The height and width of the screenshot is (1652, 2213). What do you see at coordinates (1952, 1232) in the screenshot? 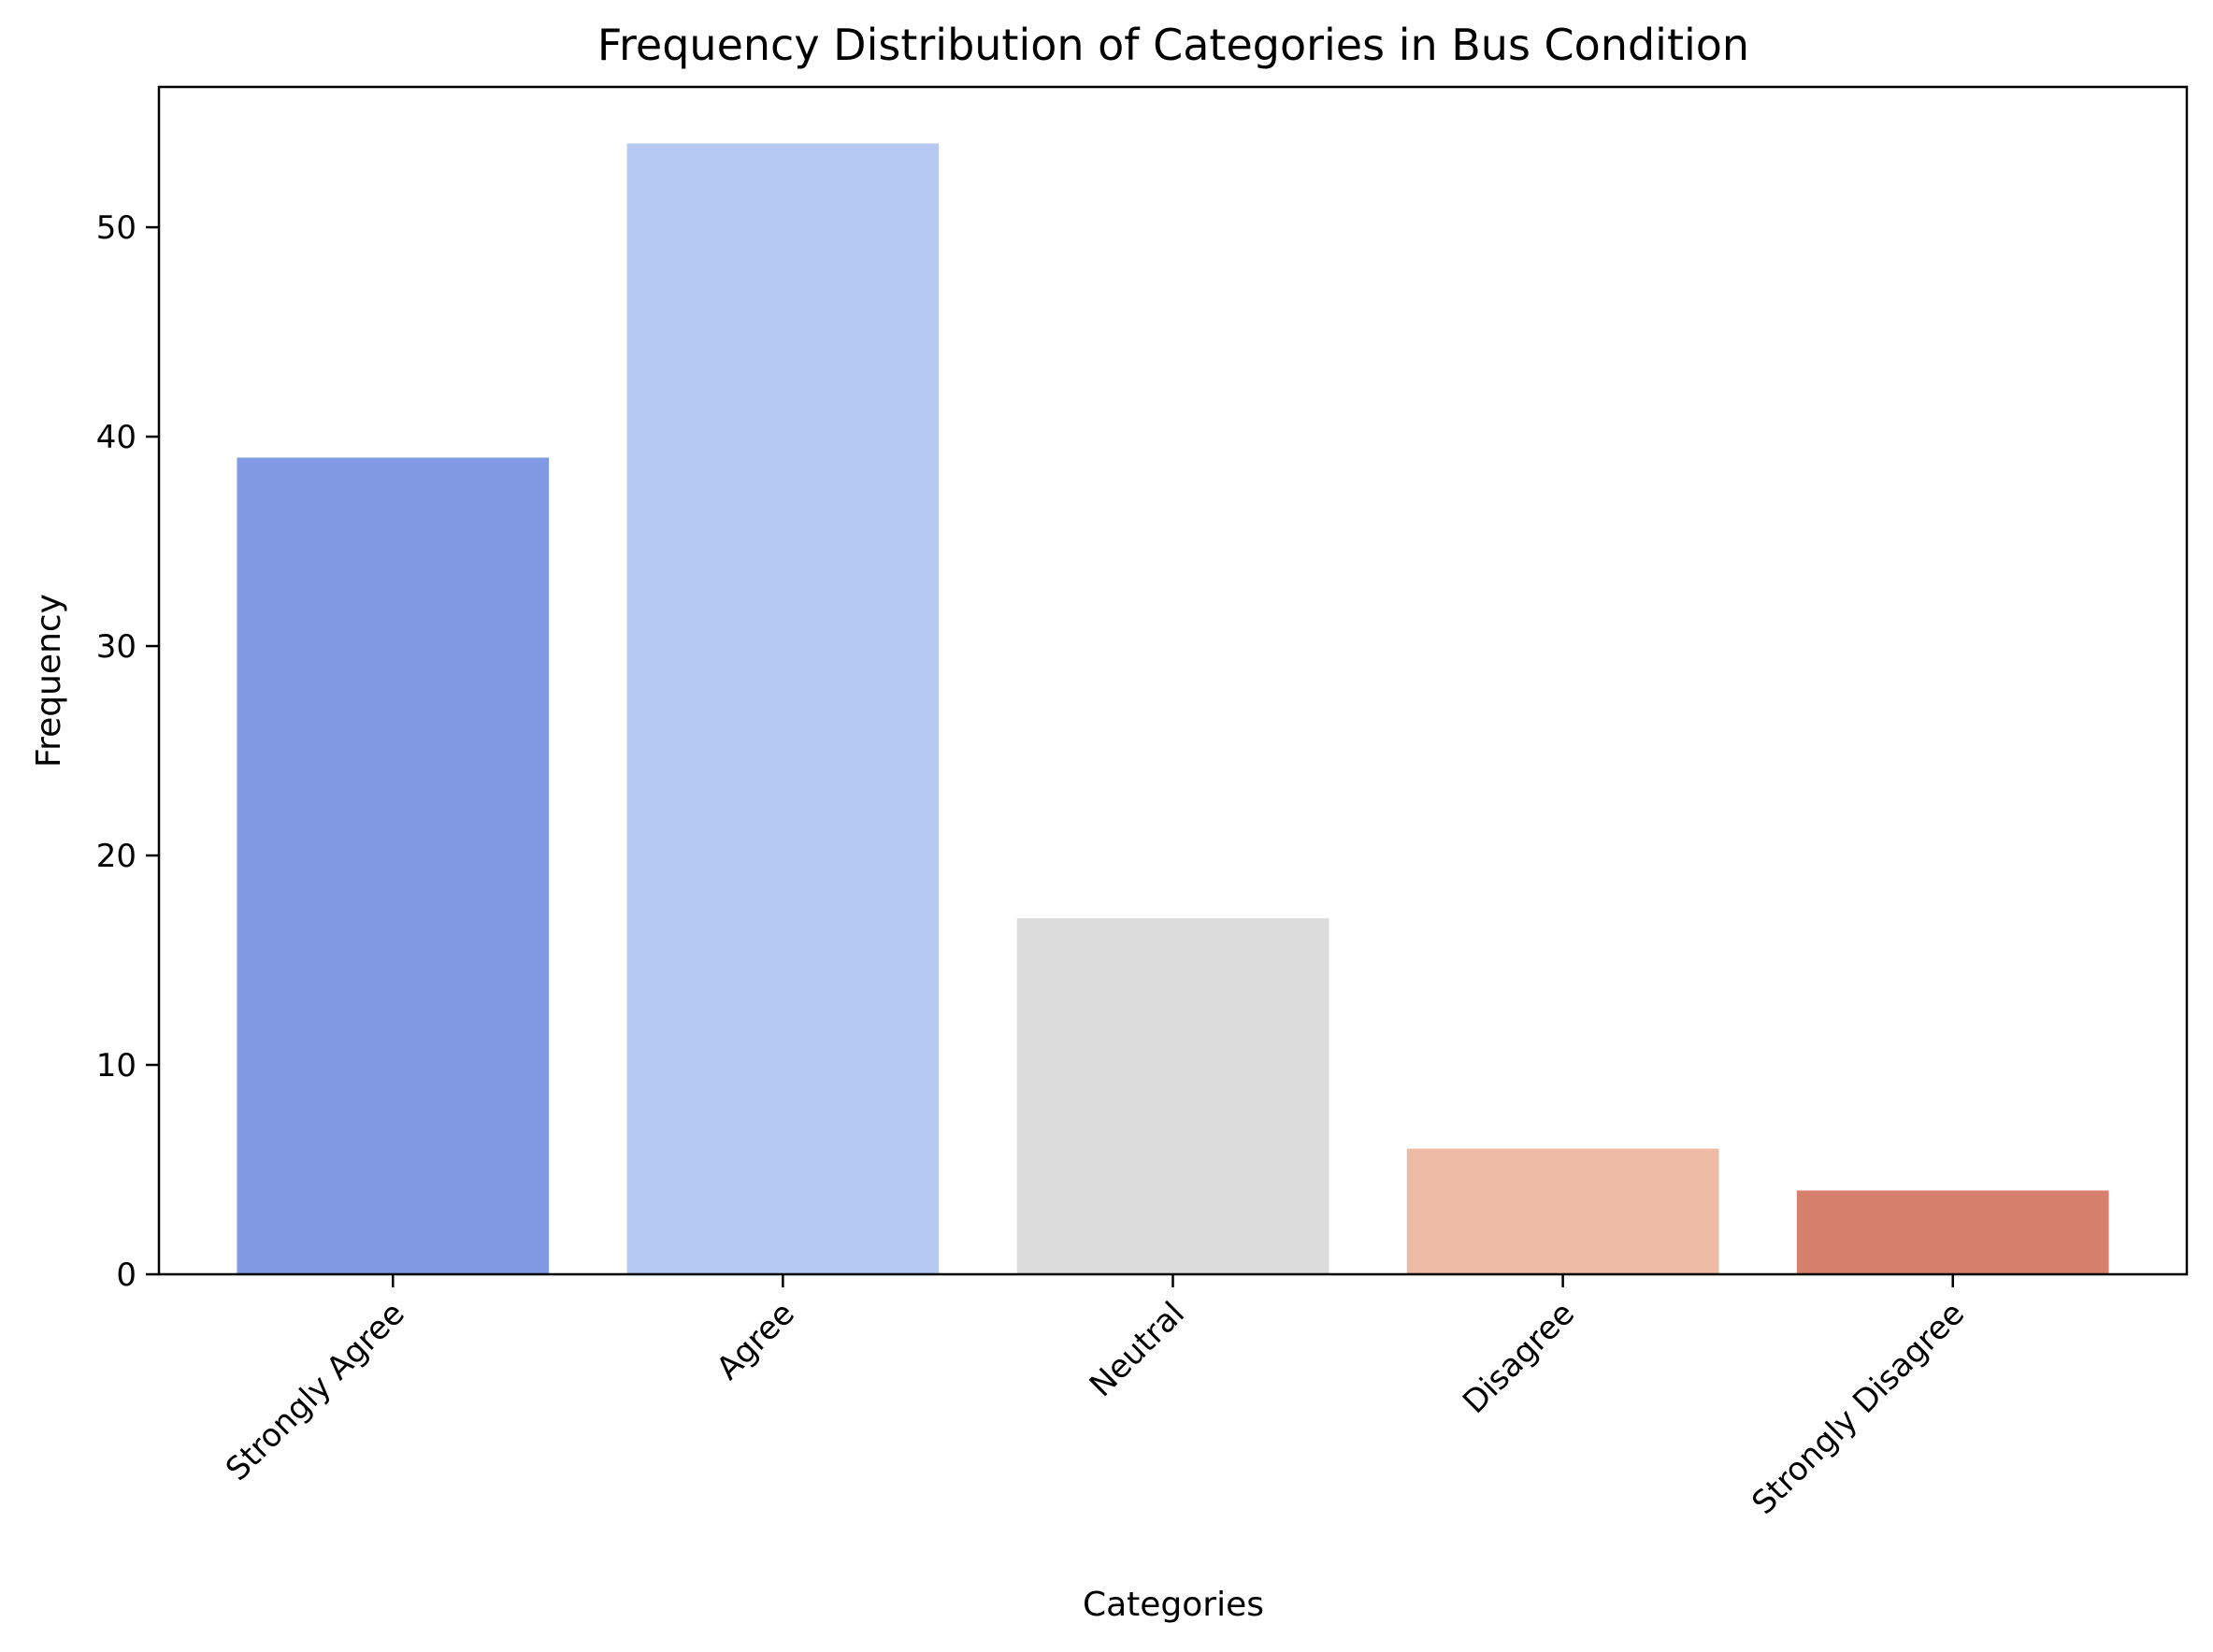
I see `bar-strongly-disagree` at bounding box center [1952, 1232].